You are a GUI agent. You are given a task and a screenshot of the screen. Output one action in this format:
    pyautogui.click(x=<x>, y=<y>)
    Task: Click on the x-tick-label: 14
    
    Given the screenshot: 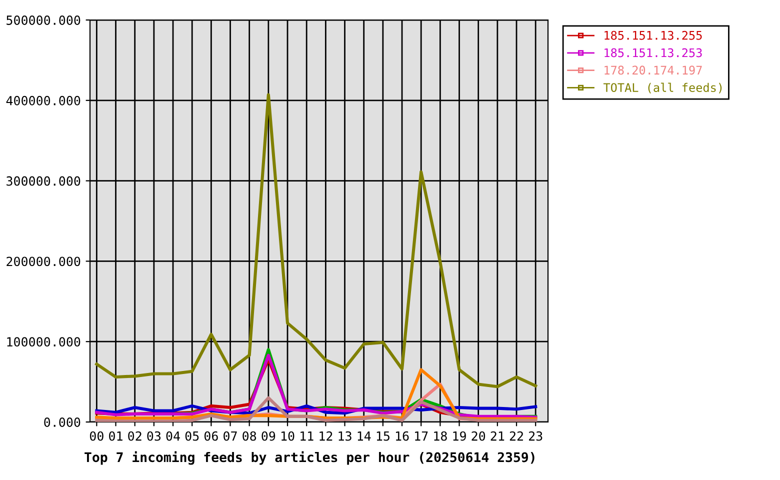 What is the action you would take?
    pyautogui.click(x=364, y=436)
    